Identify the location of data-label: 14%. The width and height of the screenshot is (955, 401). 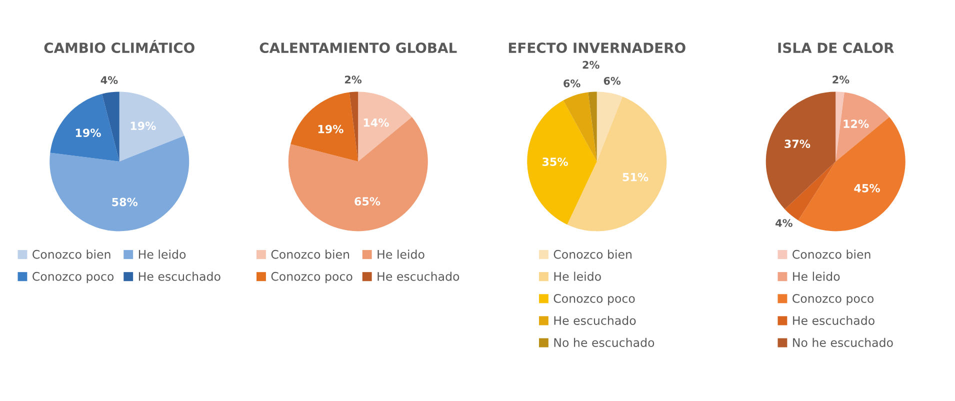
(376, 122).